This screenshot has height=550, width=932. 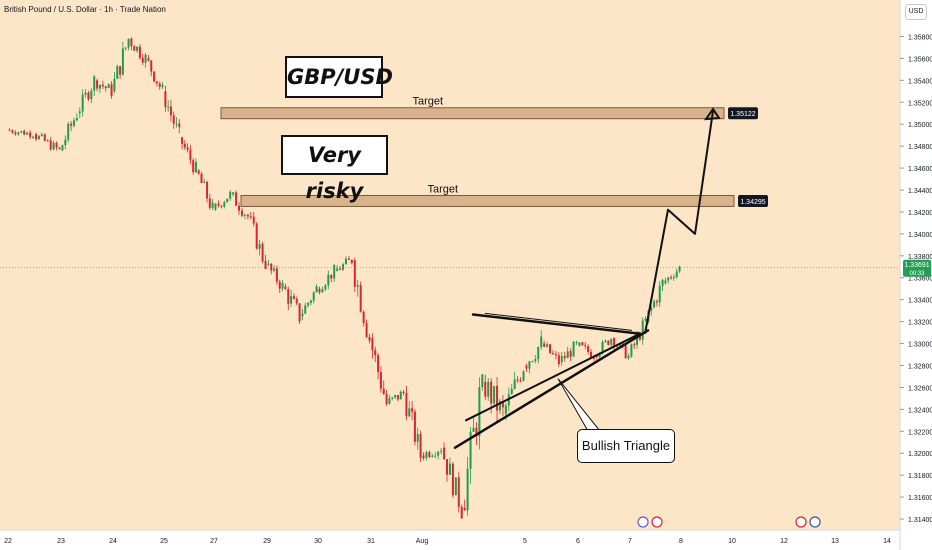 What do you see at coordinates (920, 59) in the screenshot?
I see `y-tick-label: 1.35600` at bounding box center [920, 59].